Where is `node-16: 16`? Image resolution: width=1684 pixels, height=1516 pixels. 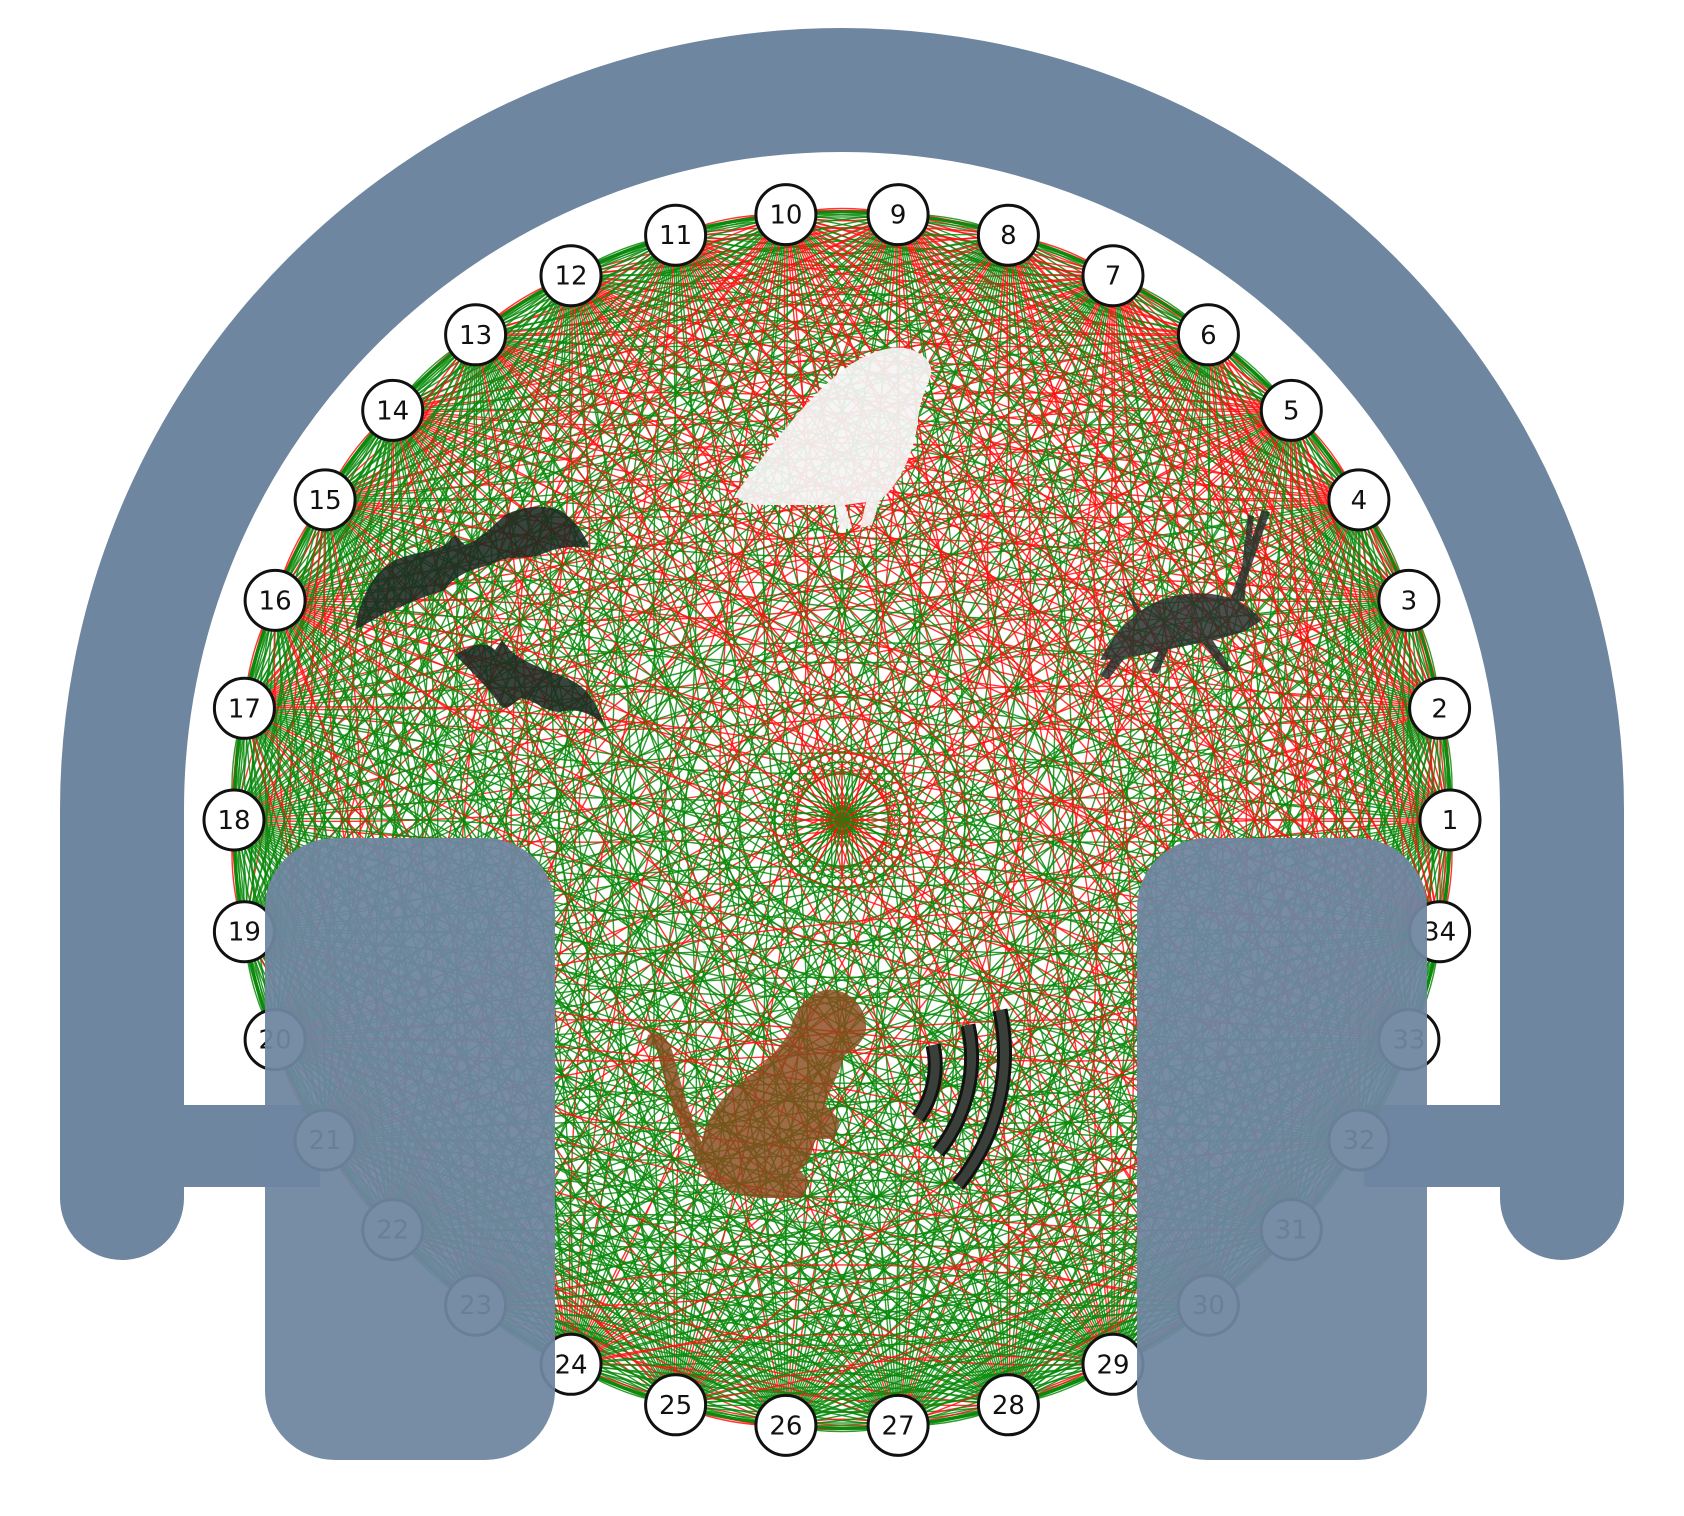 node-16: 16 is located at coordinates (275, 600).